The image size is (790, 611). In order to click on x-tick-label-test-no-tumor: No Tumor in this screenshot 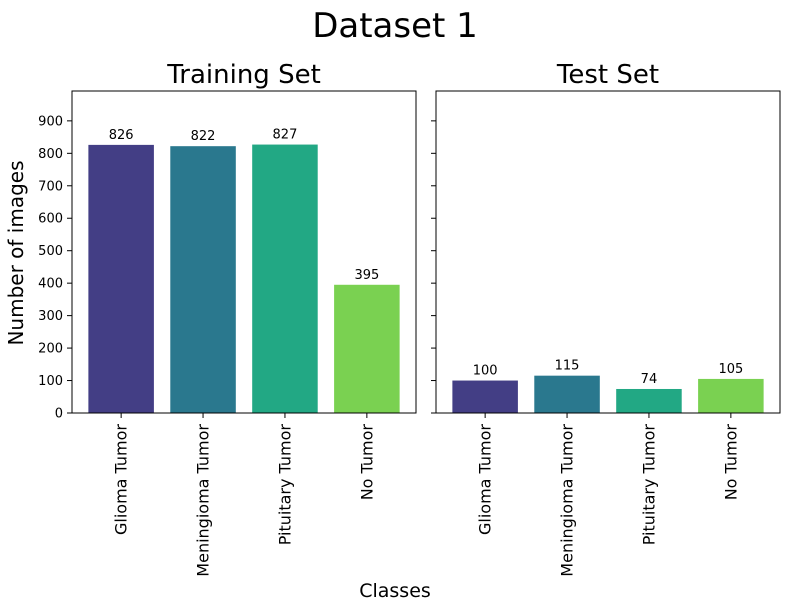, I will do `click(730, 462)`.